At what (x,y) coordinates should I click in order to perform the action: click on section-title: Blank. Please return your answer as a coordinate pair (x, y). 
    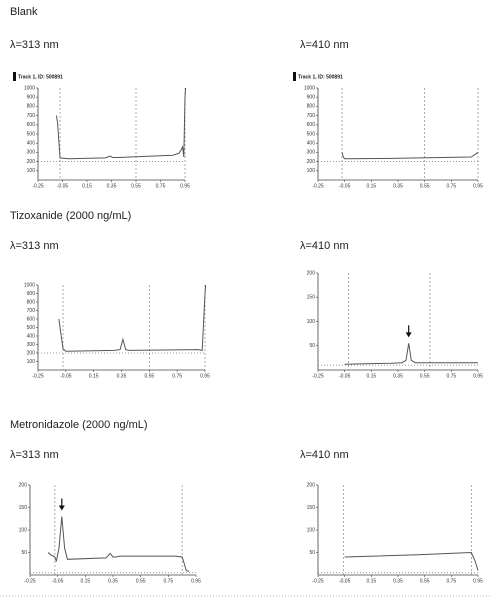
    Looking at the image, I should click on (24, 12).